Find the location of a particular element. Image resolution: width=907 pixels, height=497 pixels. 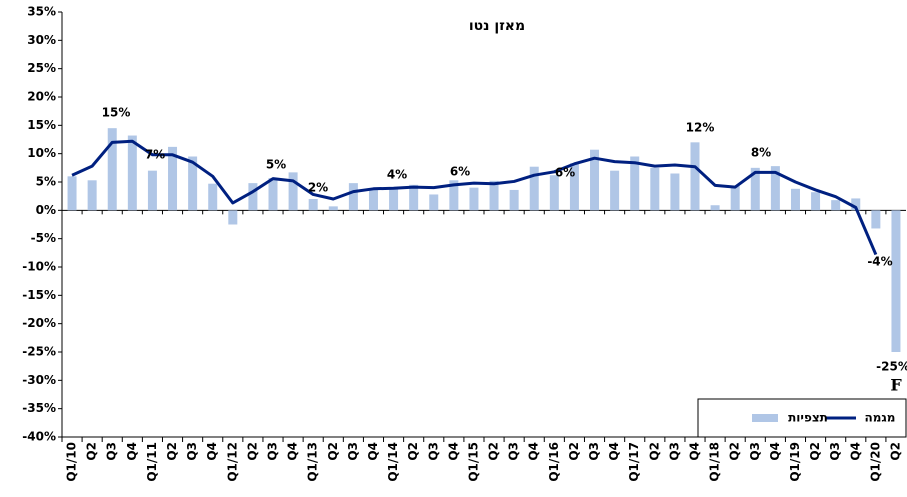

y-tick-label: -10% is located at coordinates (39, 267).